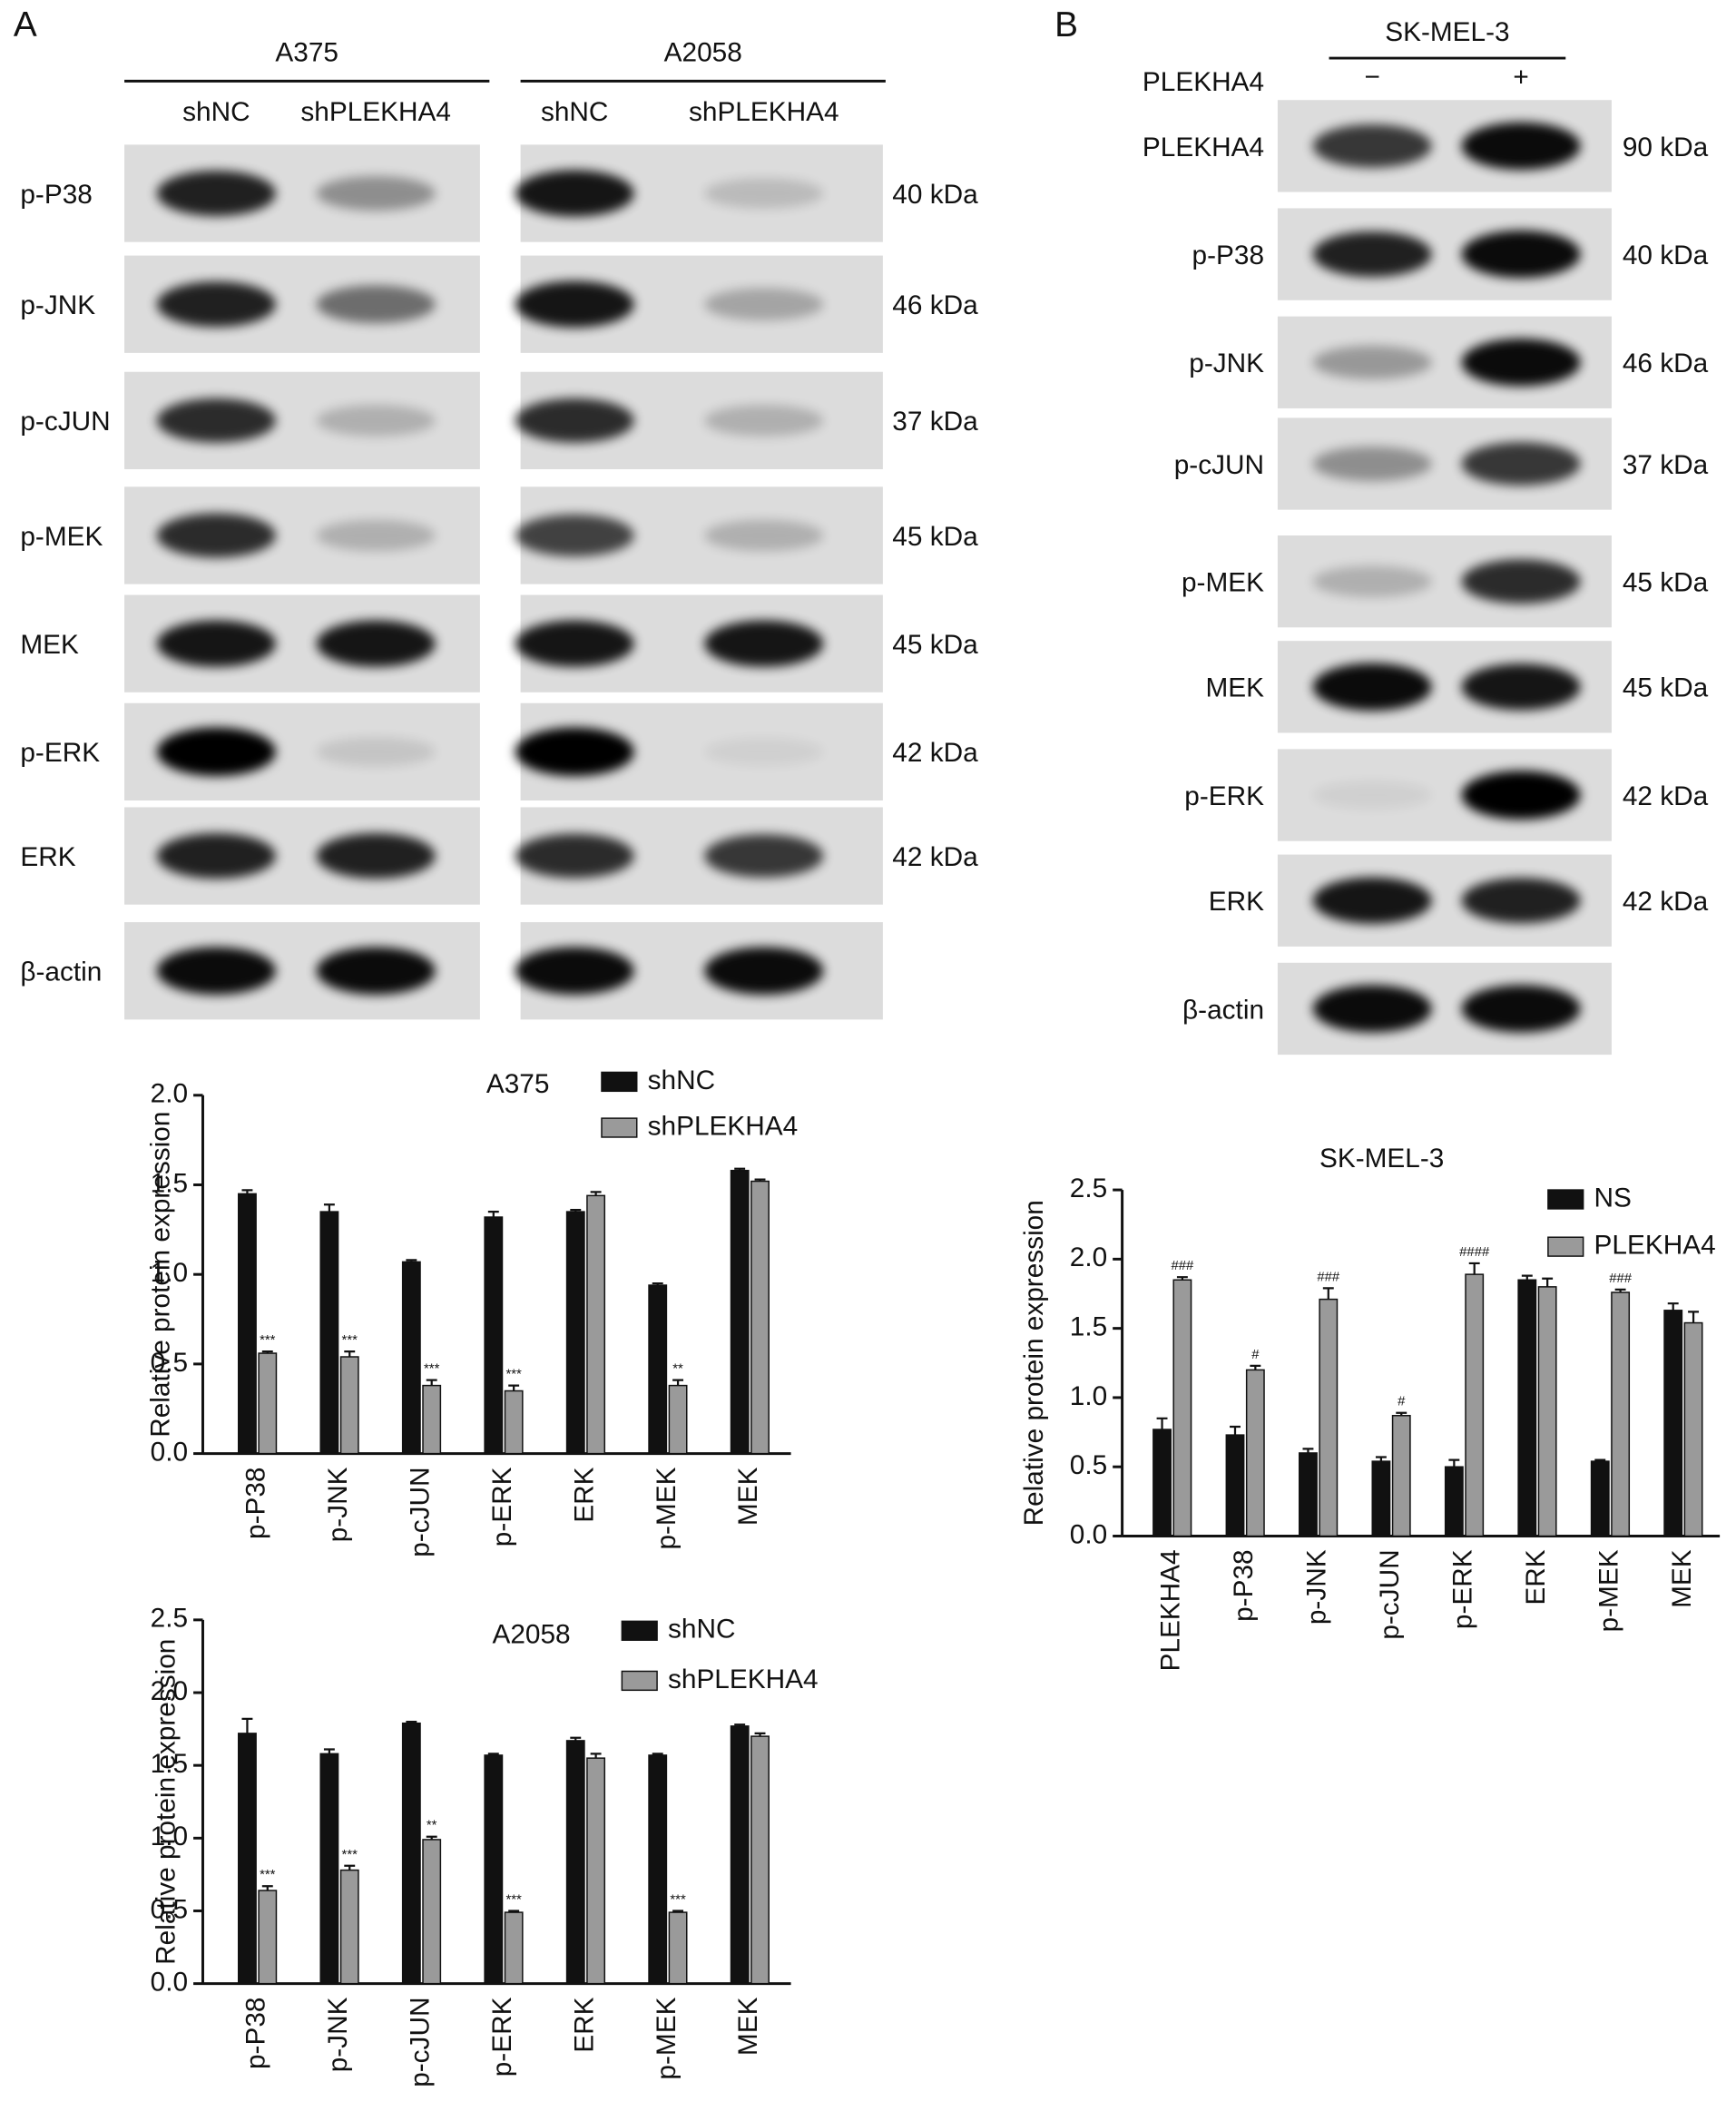 The image size is (1736, 2121). Describe the element at coordinates (61, 537) in the screenshot. I see `protein-label: p-MEK` at that location.